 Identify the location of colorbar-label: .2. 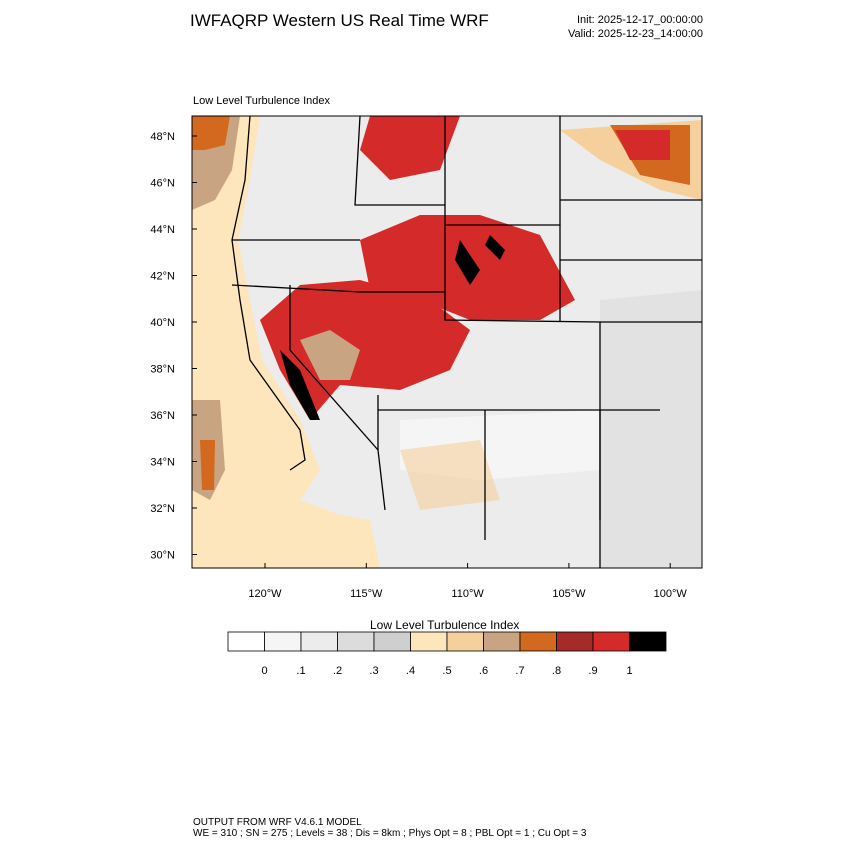
(337, 671).